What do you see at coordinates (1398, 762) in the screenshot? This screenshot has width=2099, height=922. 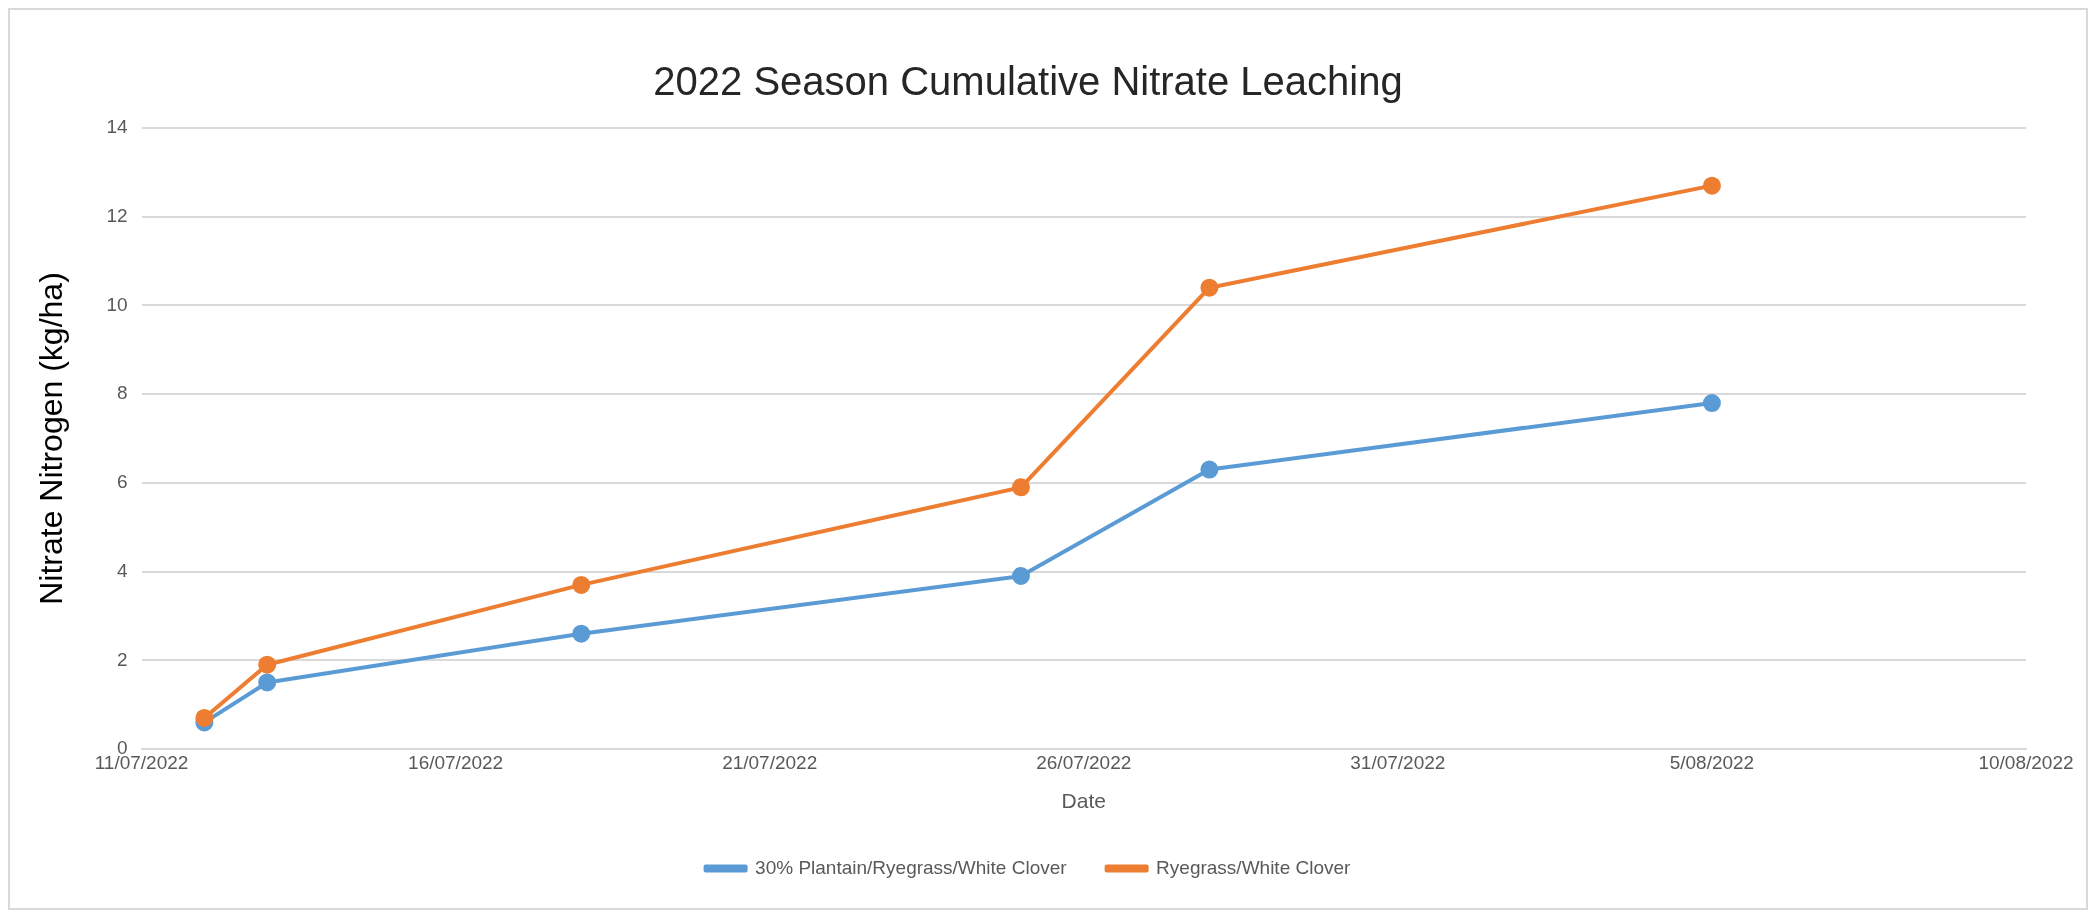 I see `x-tick-label: 31/07/2022` at bounding box center [1398, 762].